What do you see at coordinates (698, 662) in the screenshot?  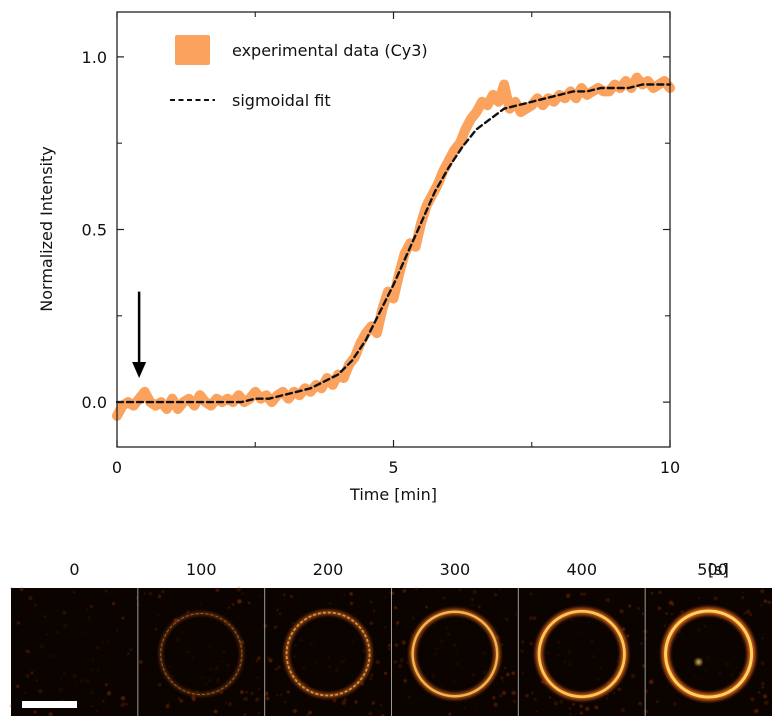 I see `bright-spot` at bounding box center [698, 662].